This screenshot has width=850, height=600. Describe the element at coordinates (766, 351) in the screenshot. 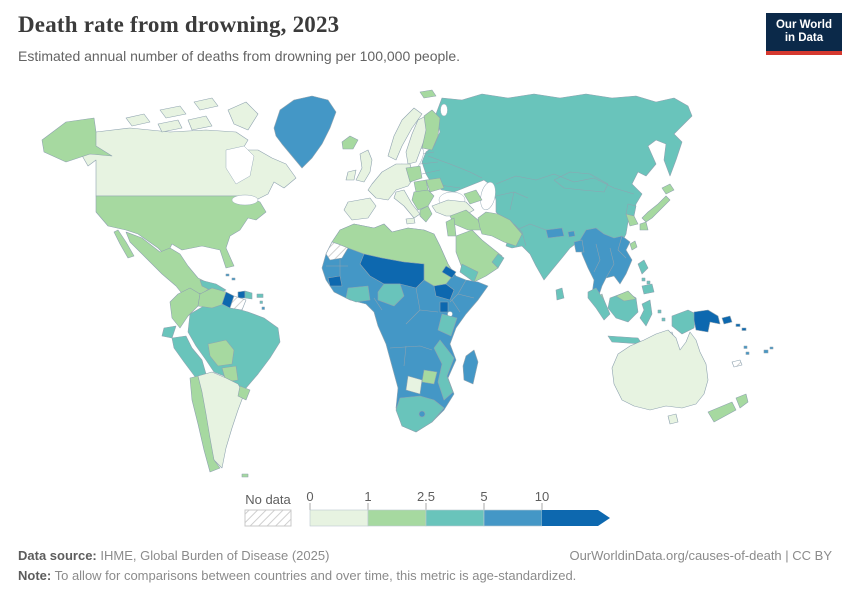

I see `region-fiji` at that location.